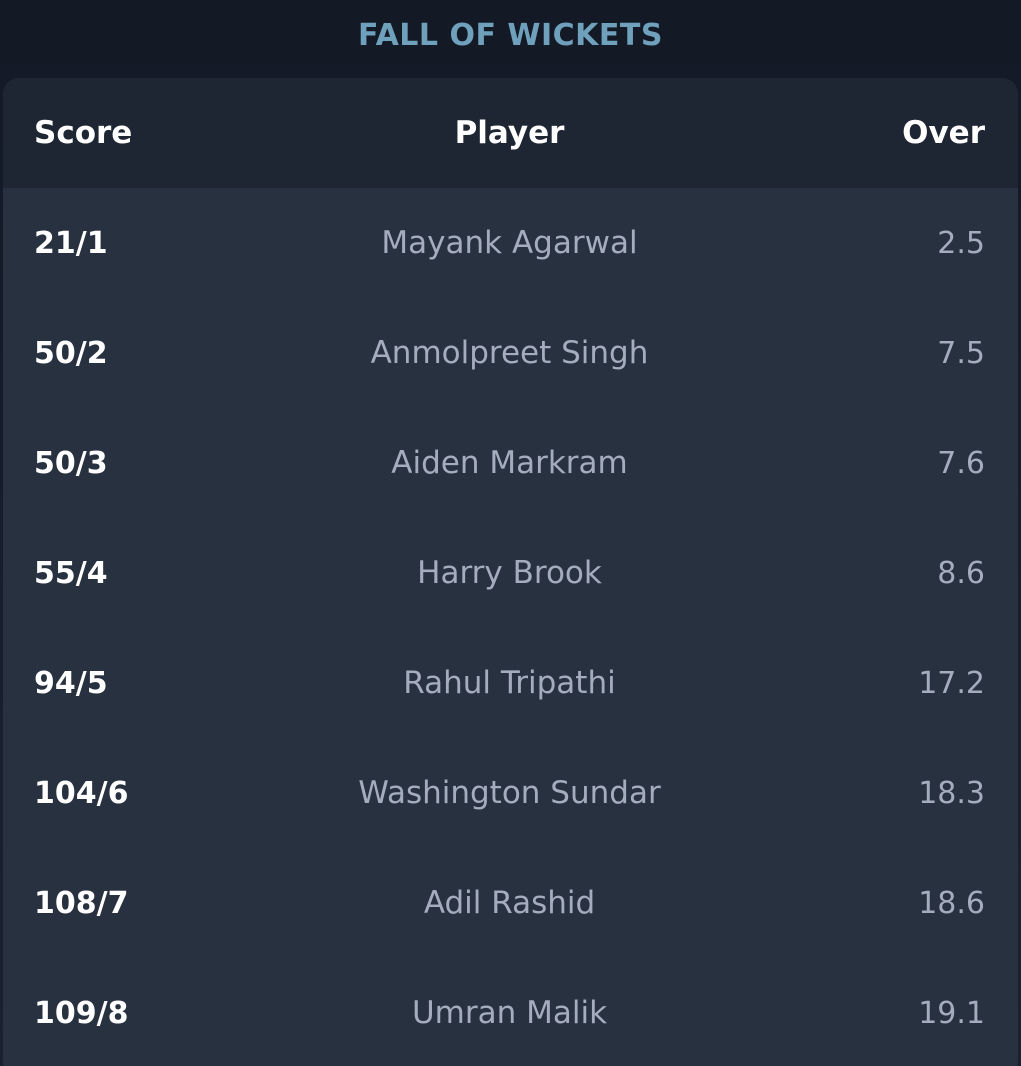 The image size is (1021, 1066). What do you see at coordinates (81, 793) in the screenshot?
I see `score-cell: 104/6` at bounding box center [81, 793].